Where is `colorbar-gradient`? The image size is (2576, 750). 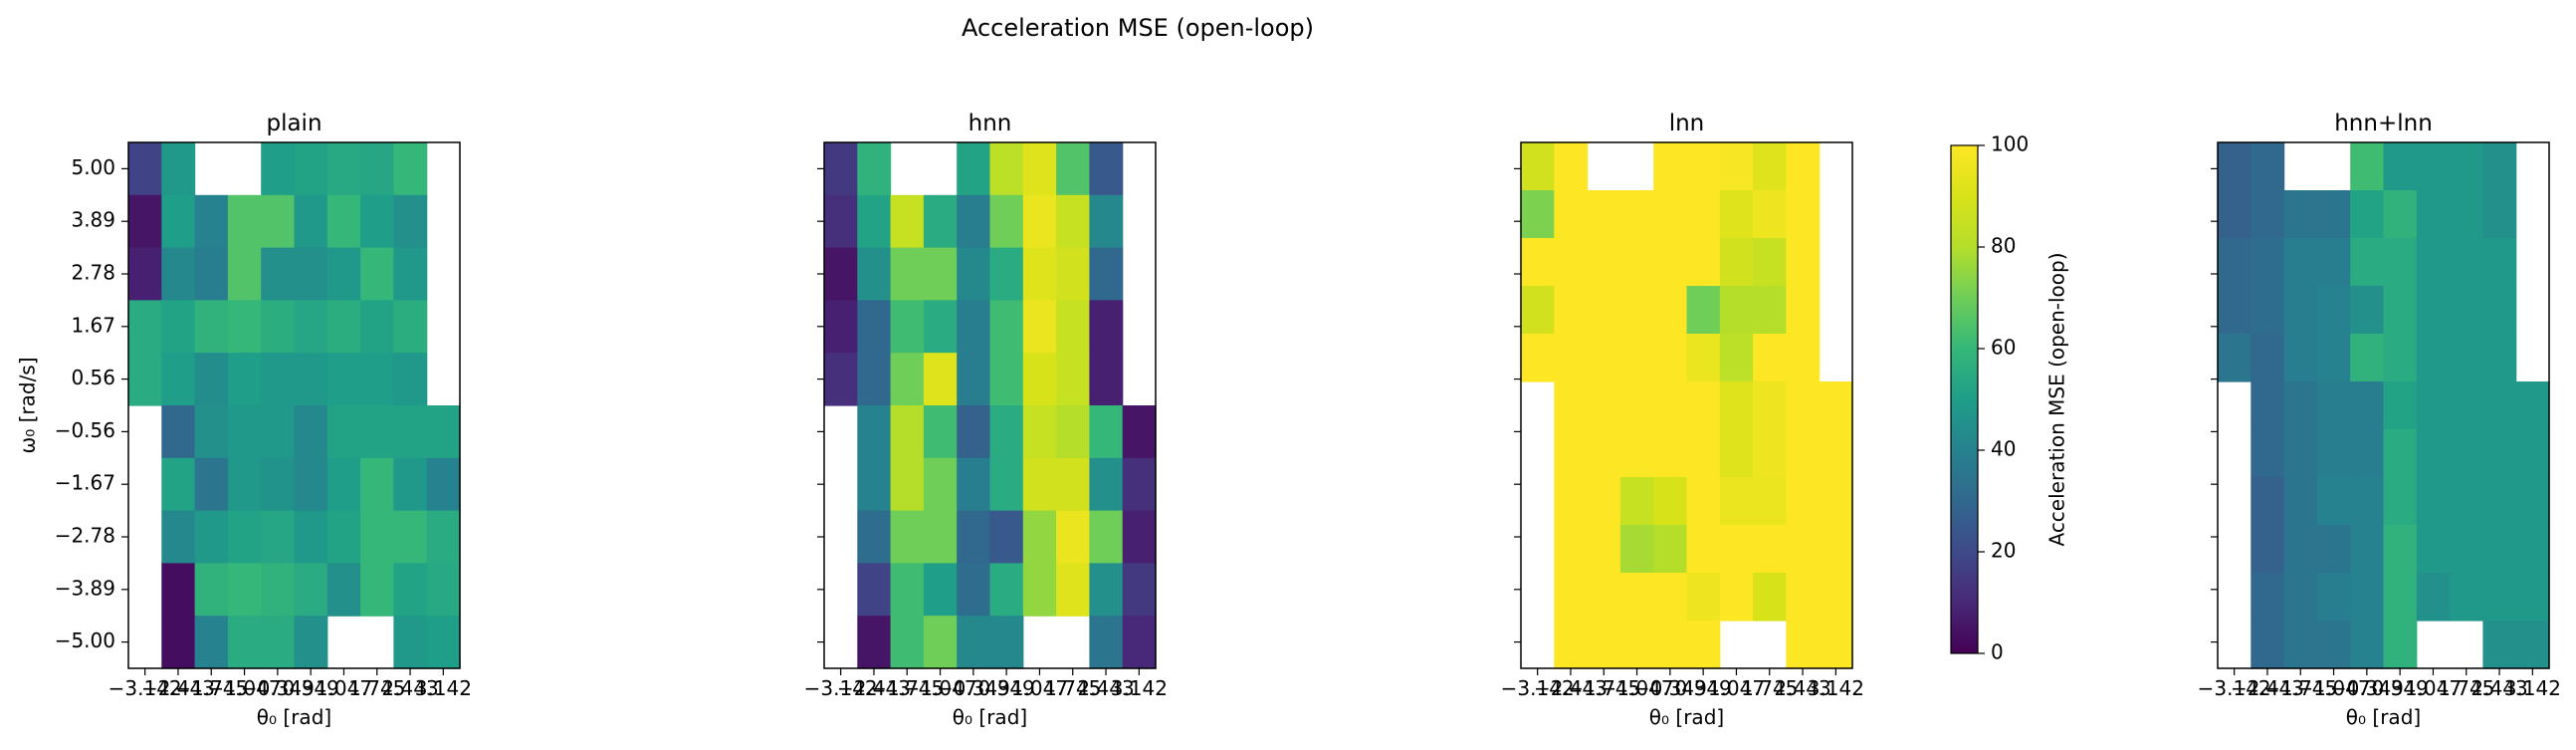 colorbar-gradient is located at coordinates (1964, 399).